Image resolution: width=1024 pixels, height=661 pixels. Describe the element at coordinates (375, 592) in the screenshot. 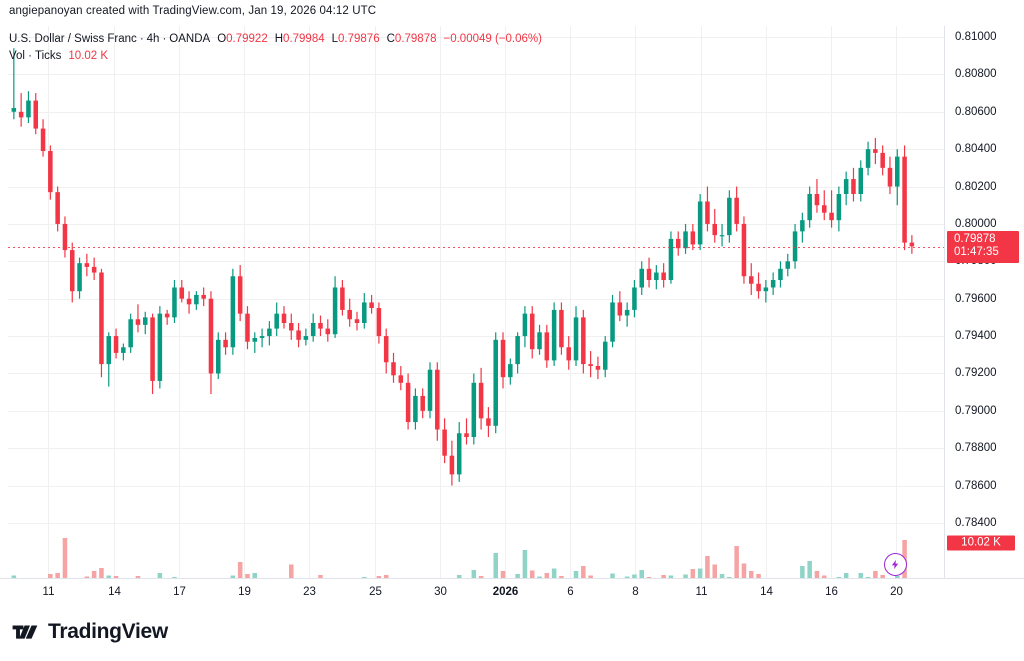

I see `time-tick: 25` at that location.